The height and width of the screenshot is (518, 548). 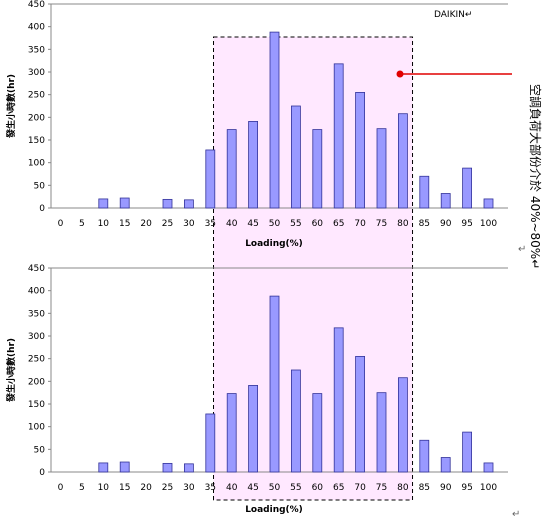 I want to click on x-tick-label: 5, so click(x=82, y=488).